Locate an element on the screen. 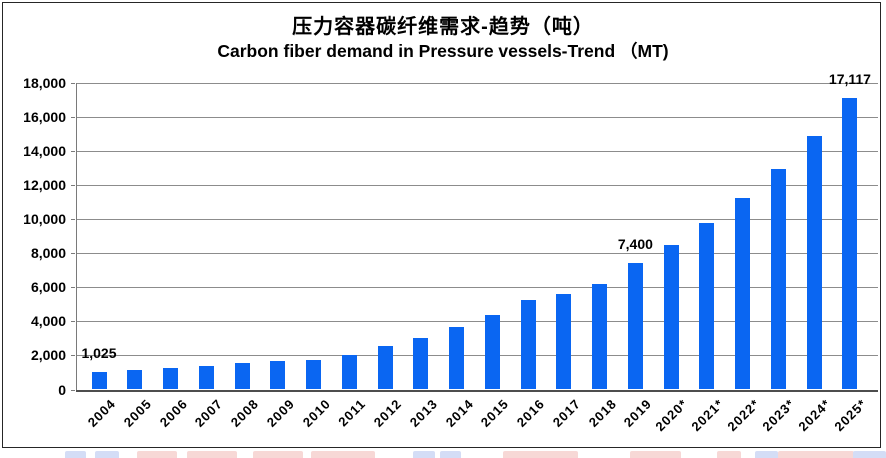 The width and height of the screenshot is (886, 458). data-label: 17,117 is located at coordinates (849, 79).